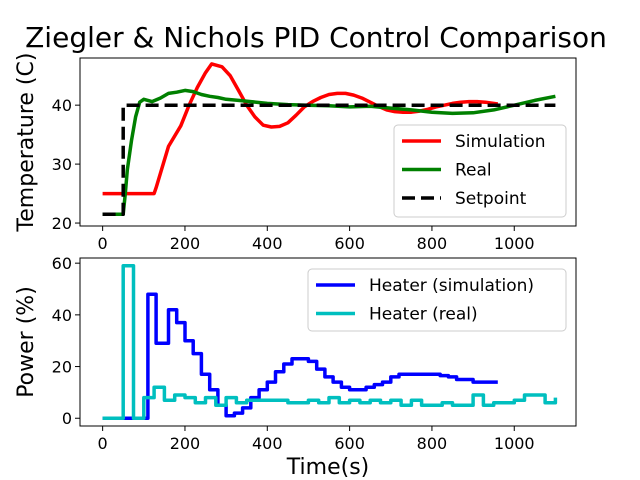 This screenshot has height=480, width=640. What do you see at coordinates (473, 171) in the screenshot?
I see `legend-label-real: Real` at bounding box center [473, 171].